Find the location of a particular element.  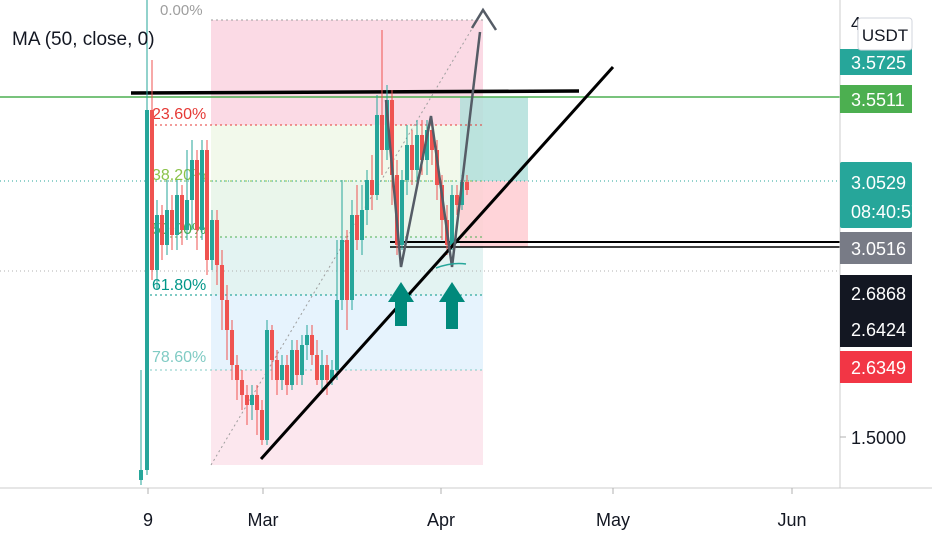

x-tick-label: 9 is located at coordinates (148, 520).